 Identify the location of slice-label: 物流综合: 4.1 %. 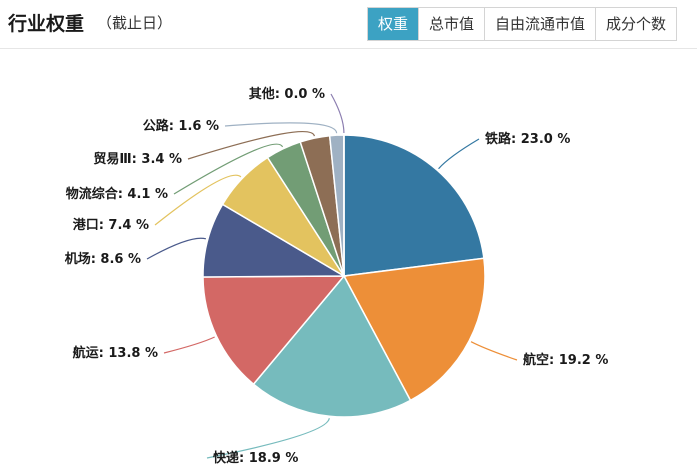
(117, 194).